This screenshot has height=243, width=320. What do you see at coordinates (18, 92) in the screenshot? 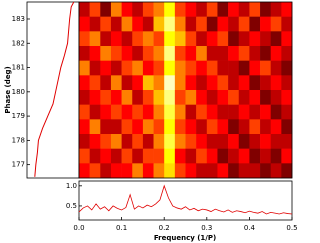
I see `y-tick-label: 180` at bounding box center [18, 92].